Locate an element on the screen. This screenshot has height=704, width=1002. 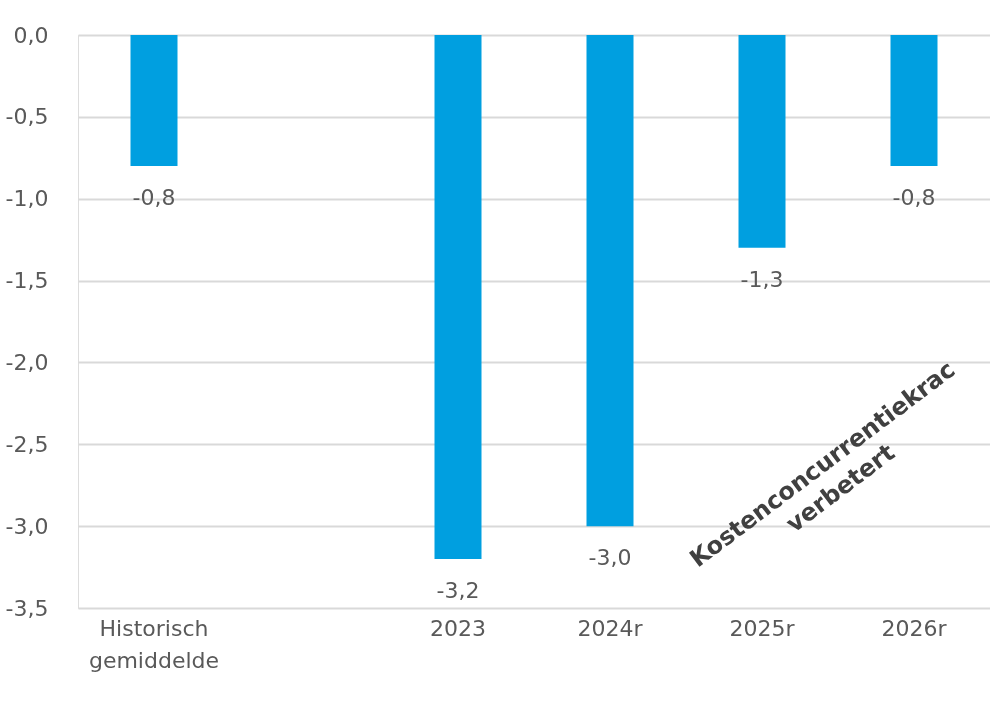
y-tick-label: -2,5 is located at coordinates (27, 444).